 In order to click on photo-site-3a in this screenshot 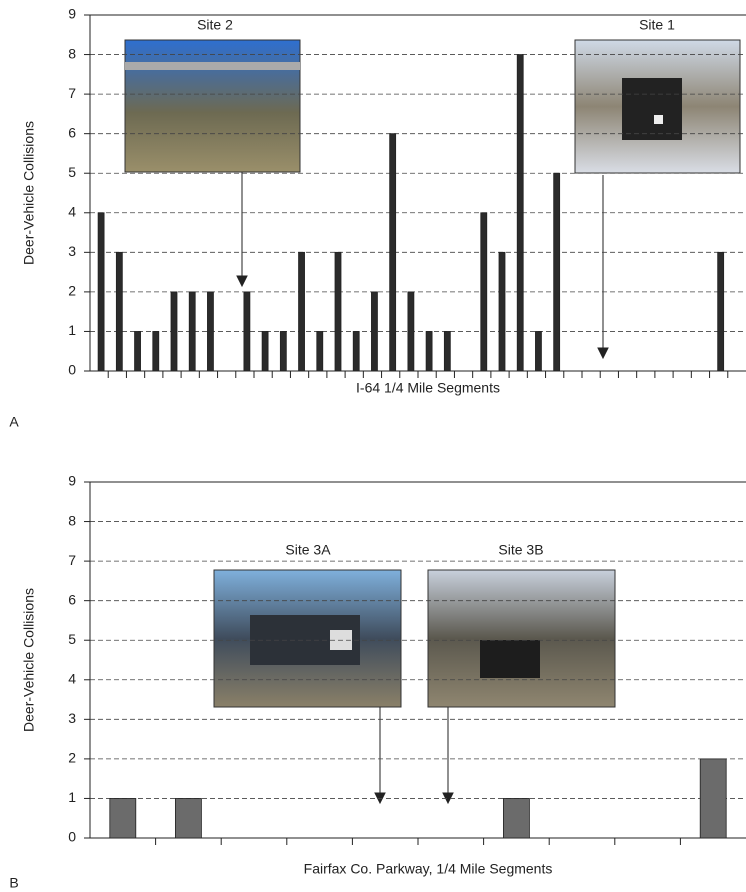, I will do `click(307, 638)`.